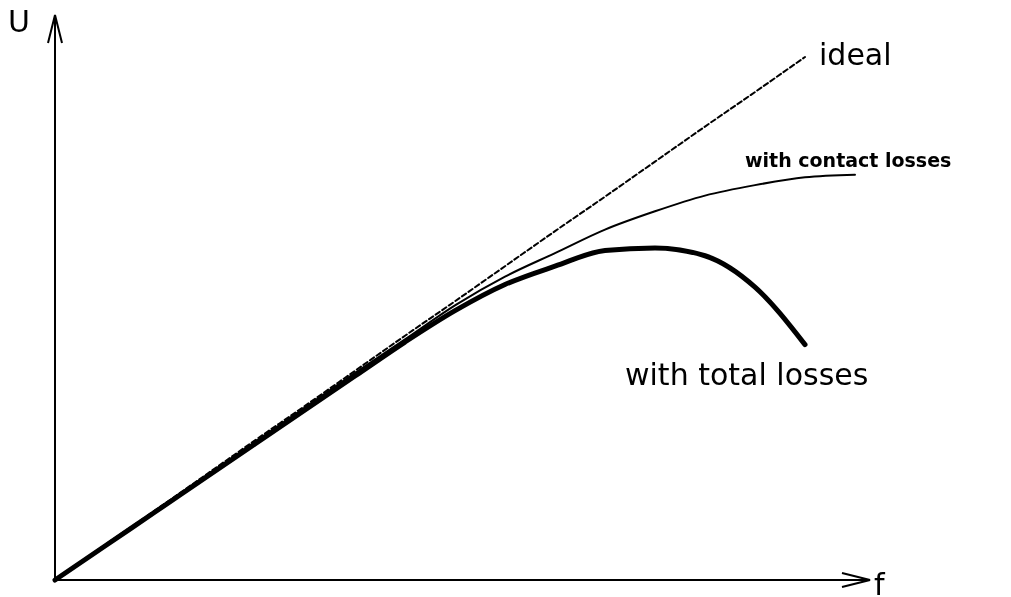  I want to click on series-label: with contact losses, so click(848, 159).